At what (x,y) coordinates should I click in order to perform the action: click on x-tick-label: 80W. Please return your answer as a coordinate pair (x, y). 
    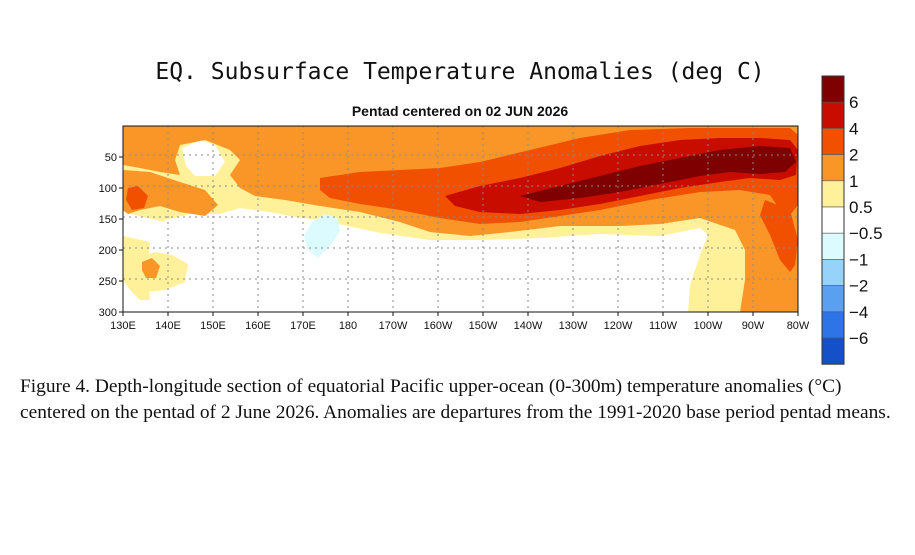
    Looking at the image, I should click on (798, 326).